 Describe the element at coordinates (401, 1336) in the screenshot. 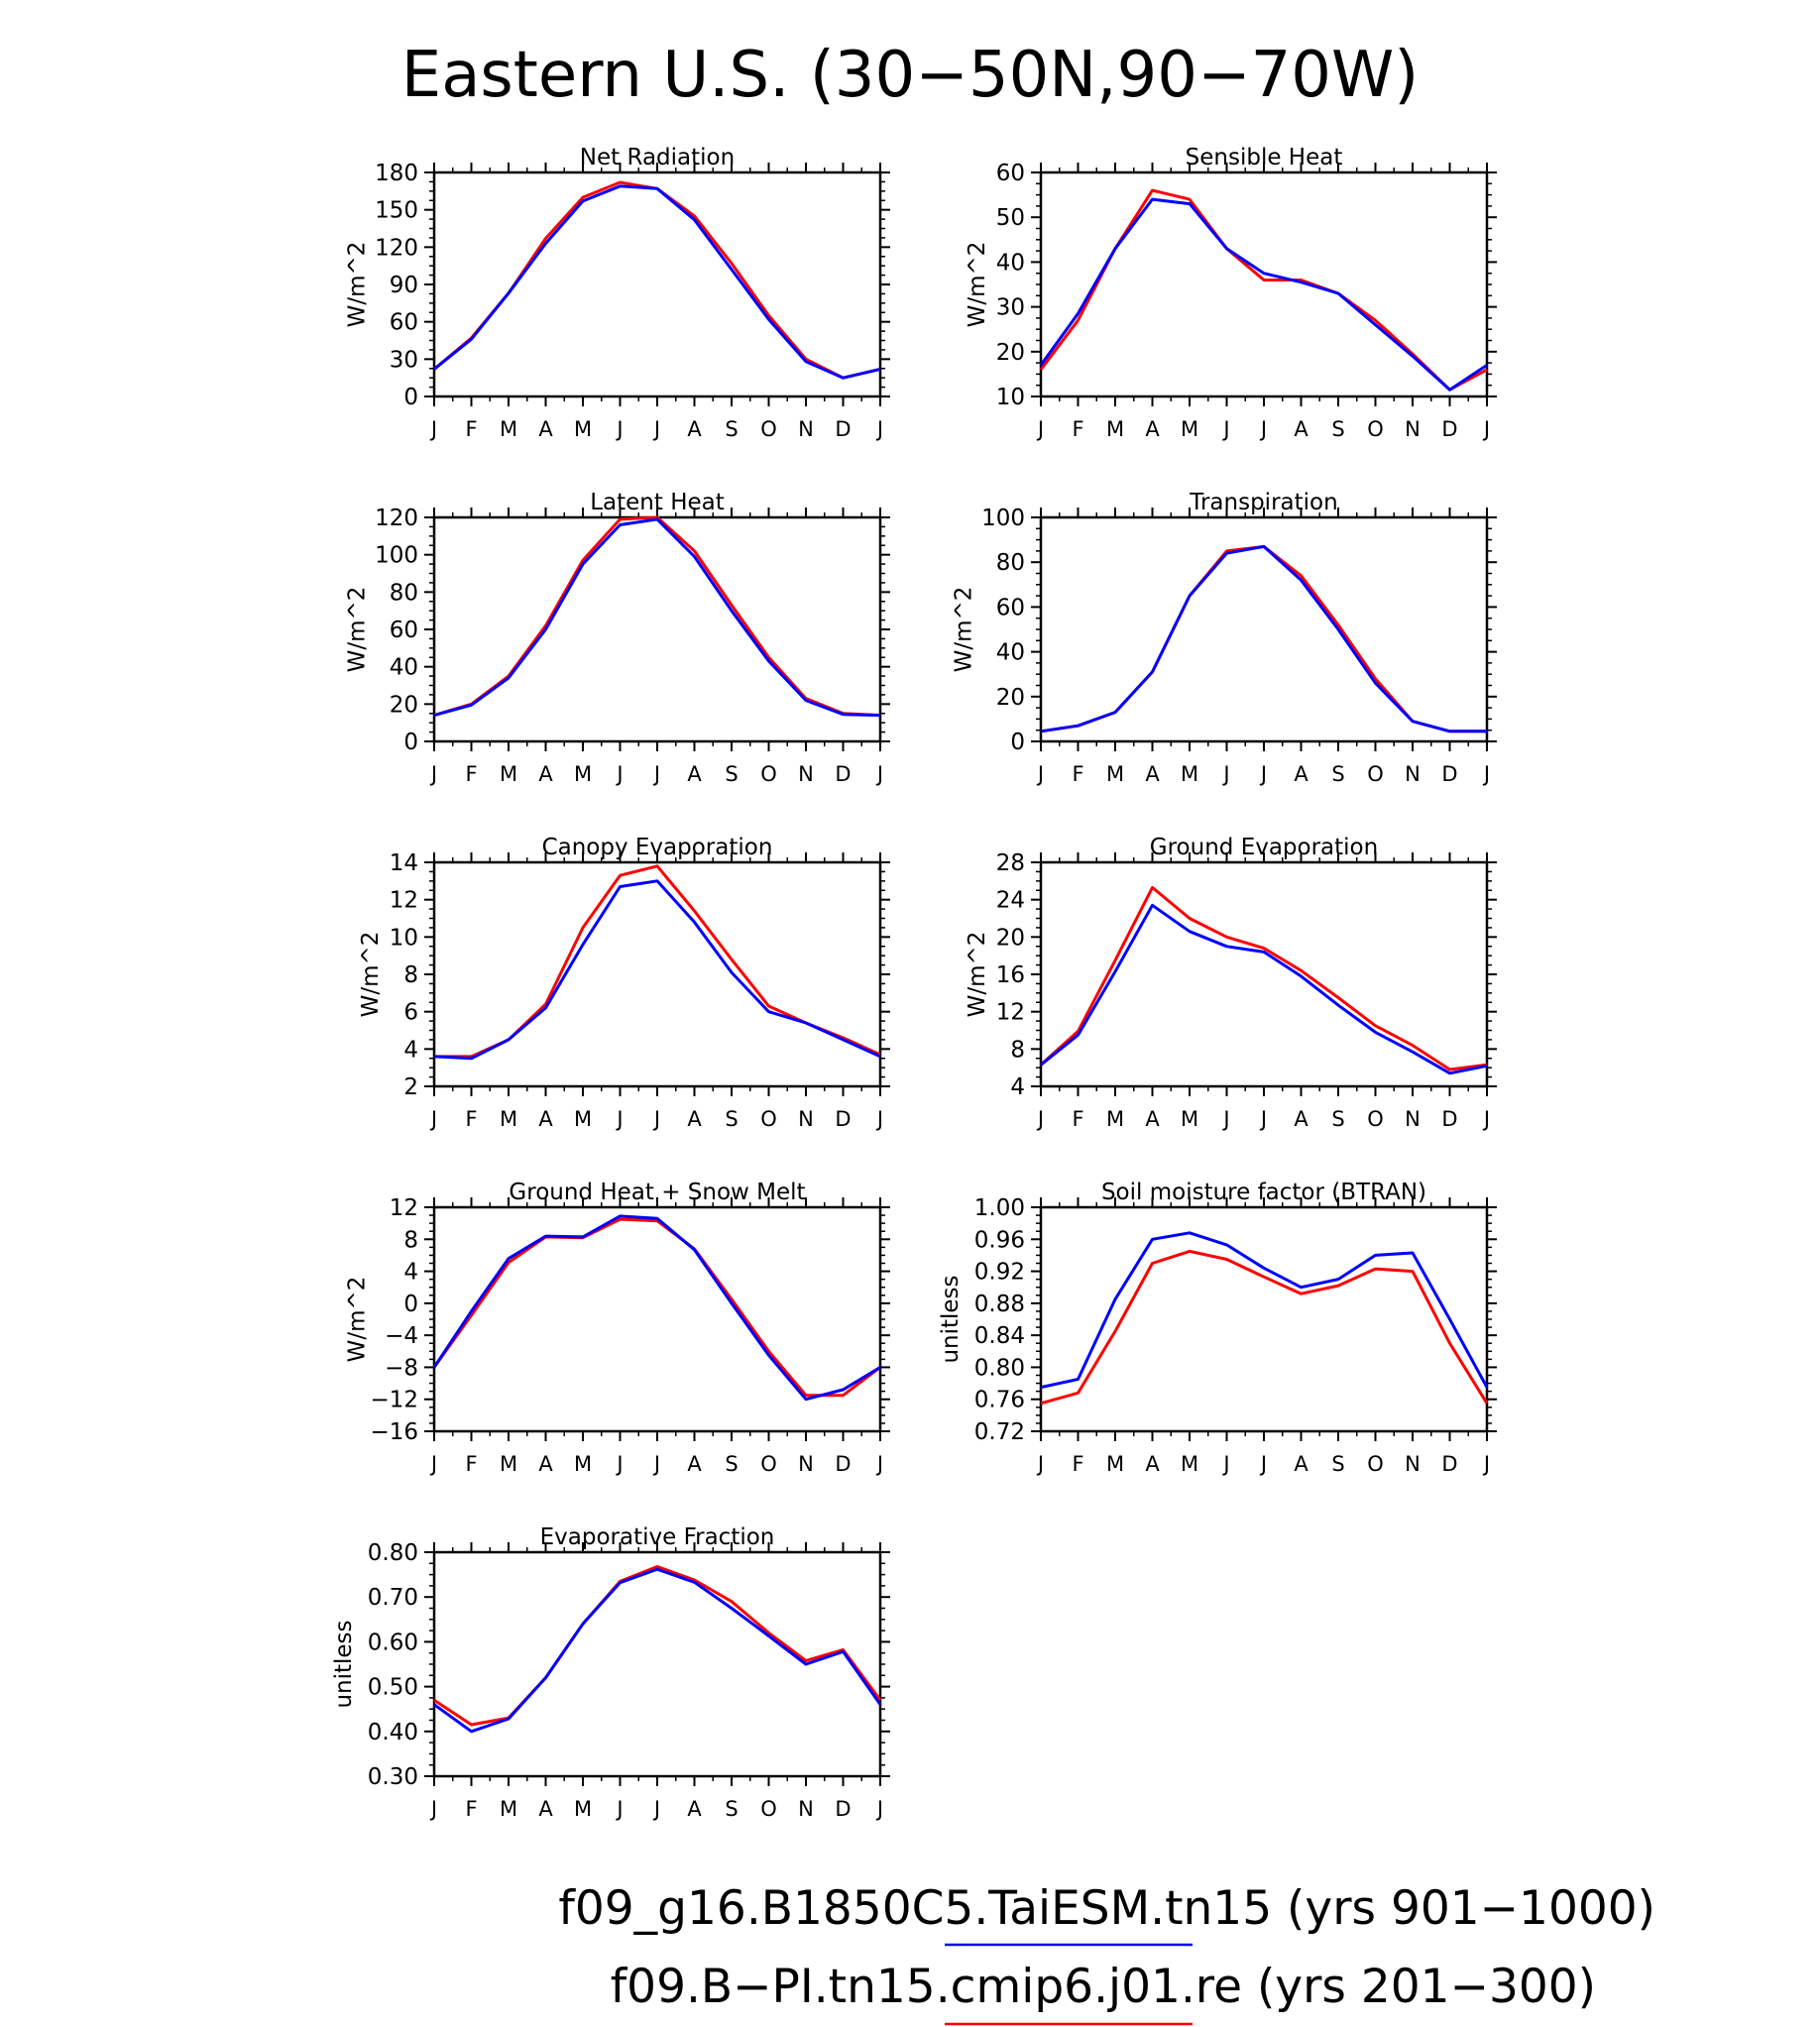

I see `y-tick-label: −4` at that location.